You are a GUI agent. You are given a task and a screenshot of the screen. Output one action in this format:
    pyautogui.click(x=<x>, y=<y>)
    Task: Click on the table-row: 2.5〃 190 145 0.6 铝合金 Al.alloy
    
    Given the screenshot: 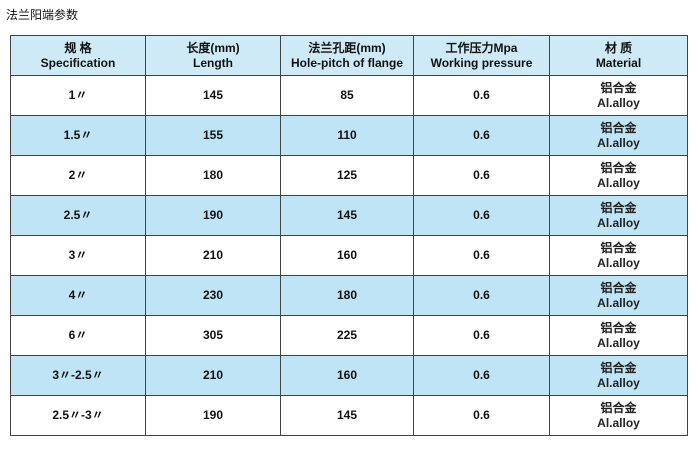 What is the action you would take?
    pyautogui.click(x=349, y=215)
    